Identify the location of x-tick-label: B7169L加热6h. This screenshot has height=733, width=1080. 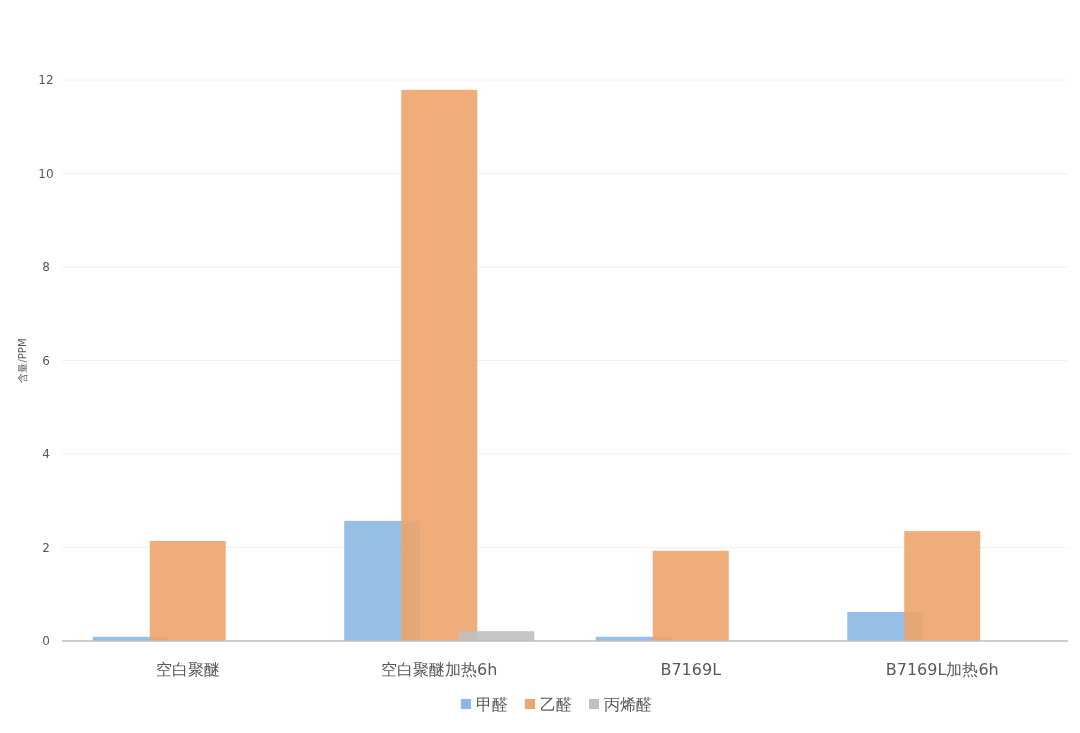
(942, 669).